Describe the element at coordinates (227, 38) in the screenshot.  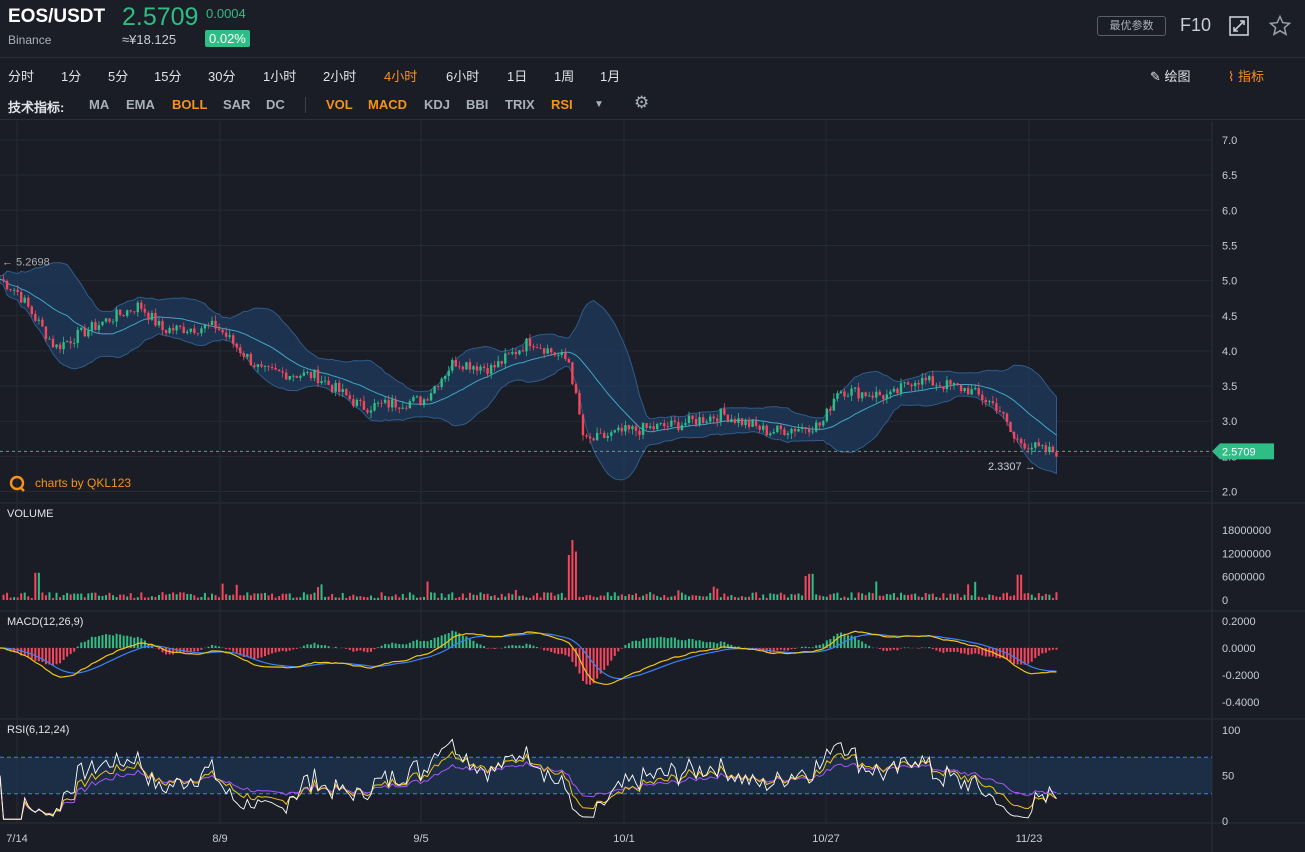
I see `change-percent-badge: 0.02%` at that location.